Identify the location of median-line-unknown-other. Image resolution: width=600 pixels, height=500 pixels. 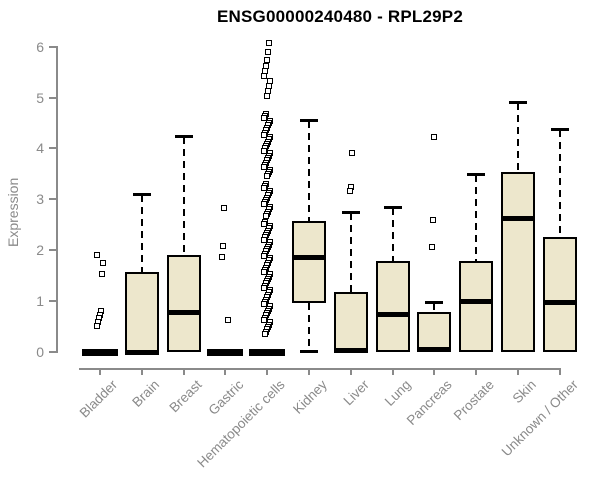
(559, 302).